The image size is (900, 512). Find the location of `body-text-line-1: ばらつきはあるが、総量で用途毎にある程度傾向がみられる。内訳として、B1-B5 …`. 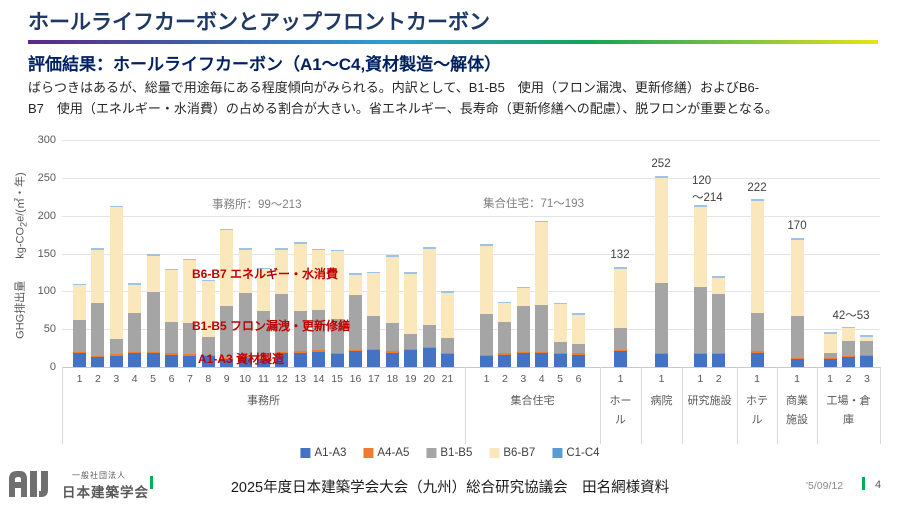

body-text-line-1: ばらつきはあるが、総量で用途毎にある程度傾向がみられる。内訳として、B1-B5 … is located at coordinates (394, 87).